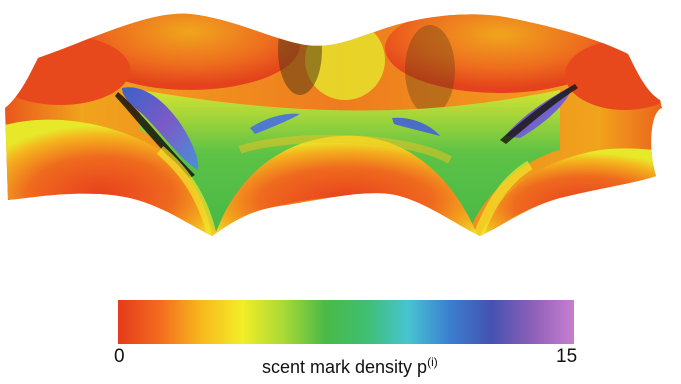 Image resolution: width=681 pixels, height=384 pixels. I want to click on colorbar, so click(346, 322).